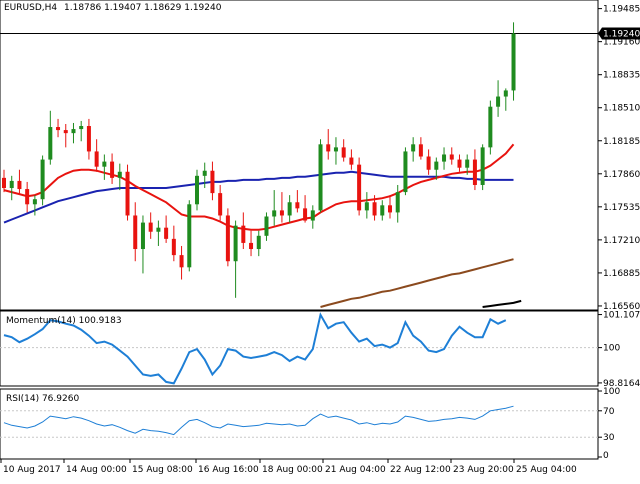 This screenshot has width=640, height=484. What do you see at coordinates (621, 175) in the screenshot?
I see `price-tick-label: 1.17860` at bounding box center [621, 175].